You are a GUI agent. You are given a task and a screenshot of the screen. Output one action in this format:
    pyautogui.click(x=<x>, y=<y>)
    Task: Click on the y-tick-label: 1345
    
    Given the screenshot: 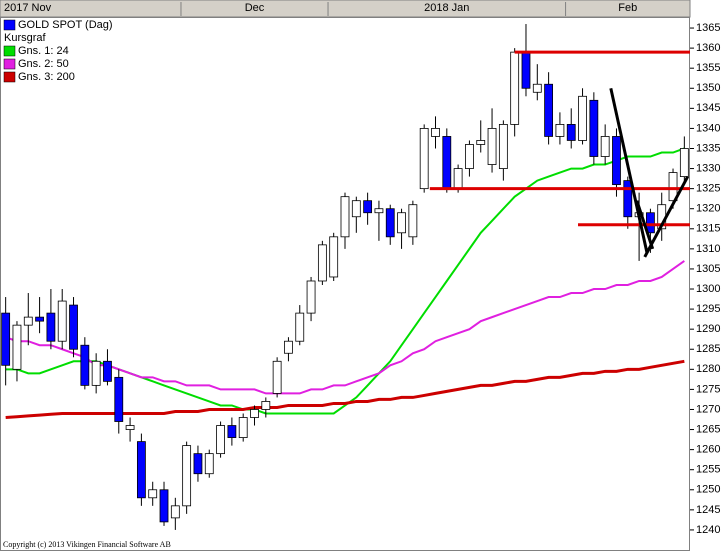 What is the action you would take?
    pyautogui.click(x=708, y=108)
    